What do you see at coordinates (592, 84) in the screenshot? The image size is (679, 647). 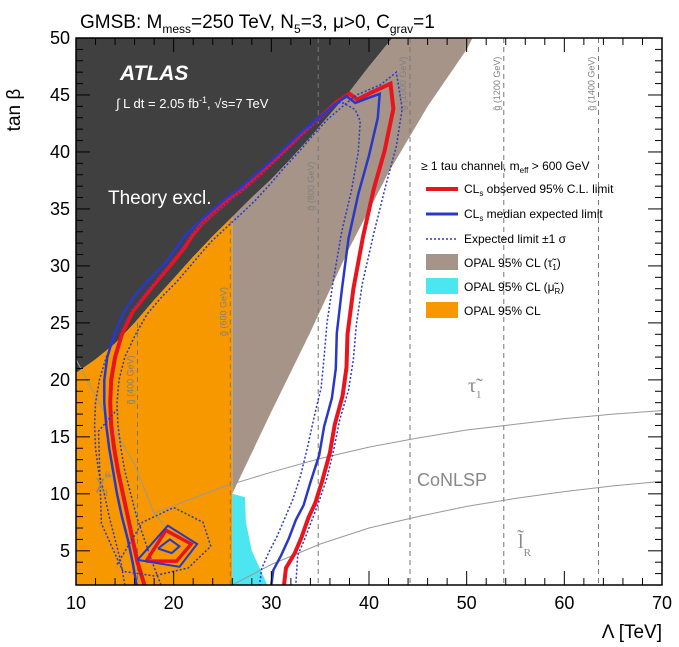 I see `gluino-line-label: g̃ (1400 GeV)` at bounding box center [592, 84].